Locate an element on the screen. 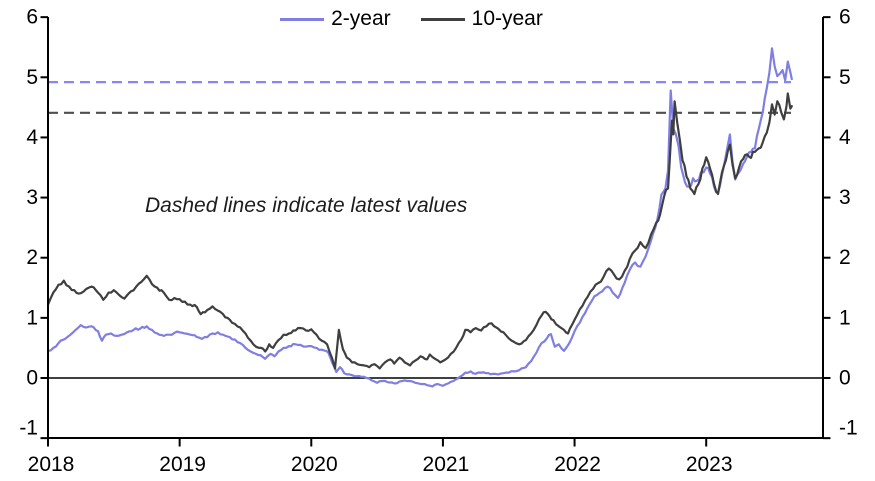  x-tick-label: 2022 is located at coordinates (577, 464).